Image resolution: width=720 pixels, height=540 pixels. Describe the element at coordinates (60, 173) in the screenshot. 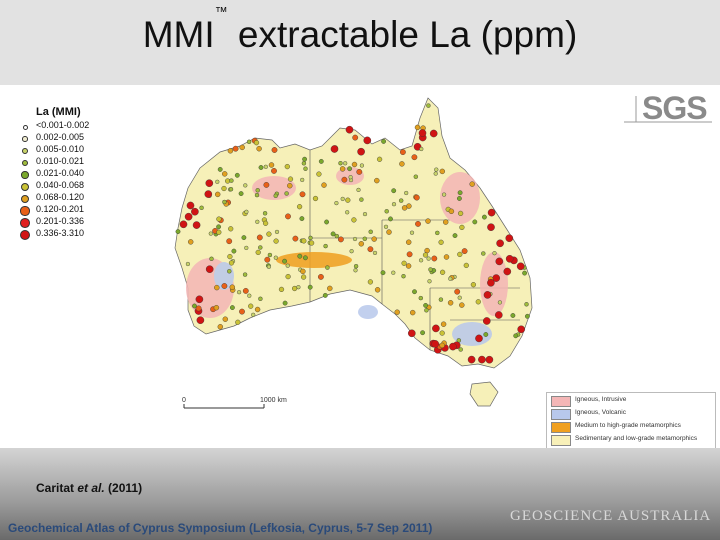

I see `legend-class-label: 0.021-0.040` at that location.